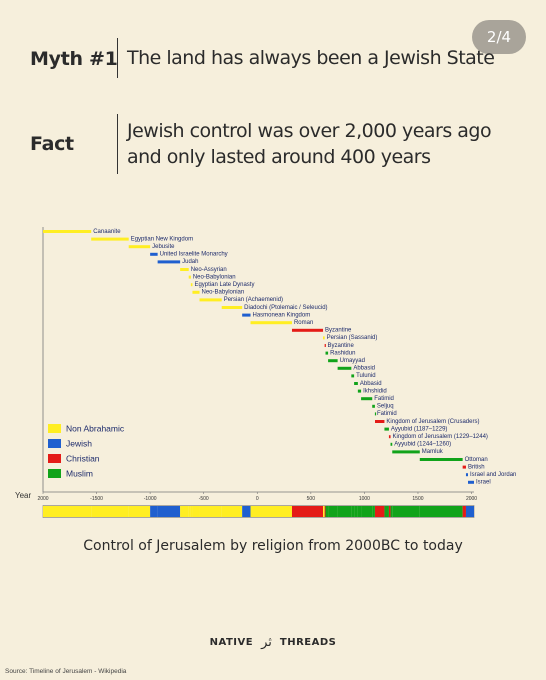  I want to click on period-label: Persian (Achaemenid), so click(253, 300).